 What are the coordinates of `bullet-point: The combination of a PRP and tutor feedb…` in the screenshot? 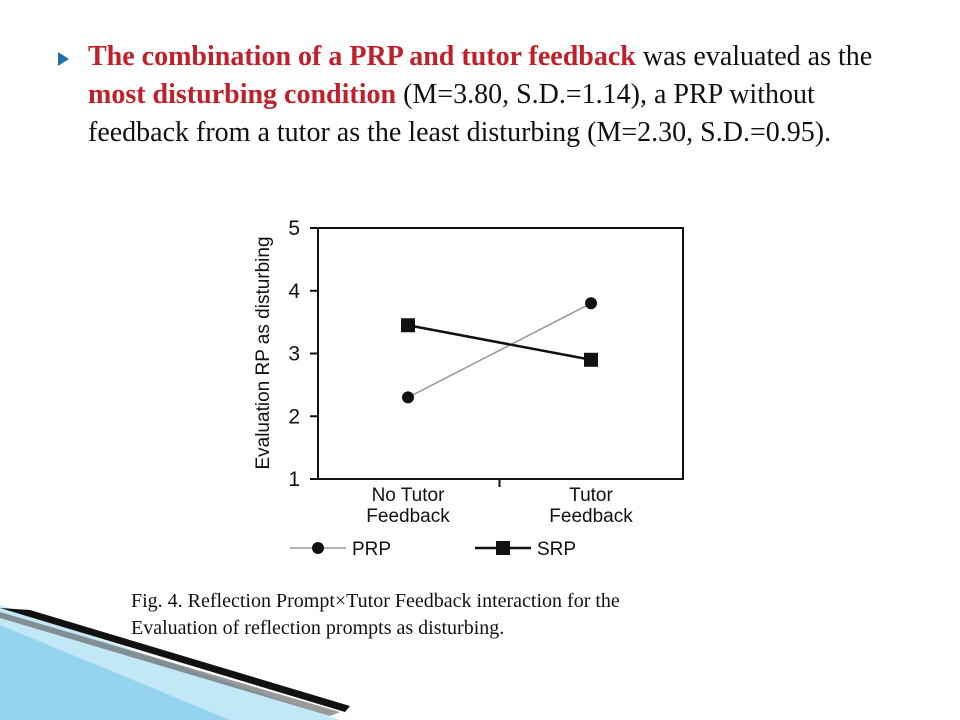 It's located at (488, 95).